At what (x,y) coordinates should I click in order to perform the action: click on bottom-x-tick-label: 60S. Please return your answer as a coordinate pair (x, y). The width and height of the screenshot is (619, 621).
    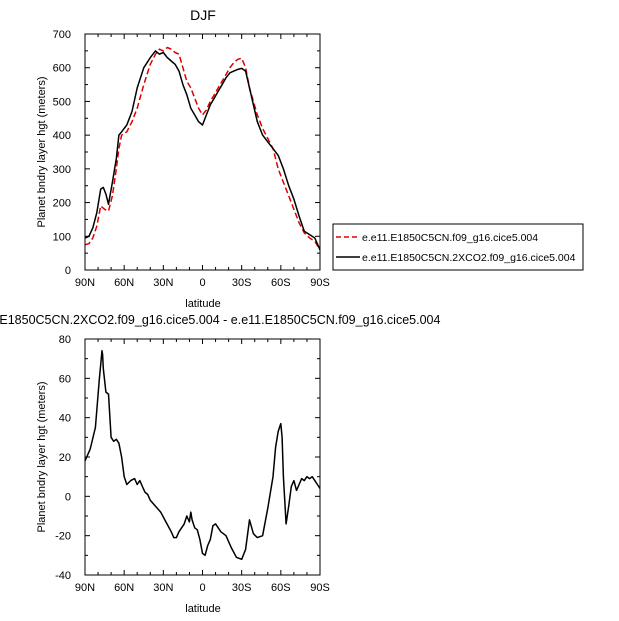
    Looking at the image, I should click on (281, 588).